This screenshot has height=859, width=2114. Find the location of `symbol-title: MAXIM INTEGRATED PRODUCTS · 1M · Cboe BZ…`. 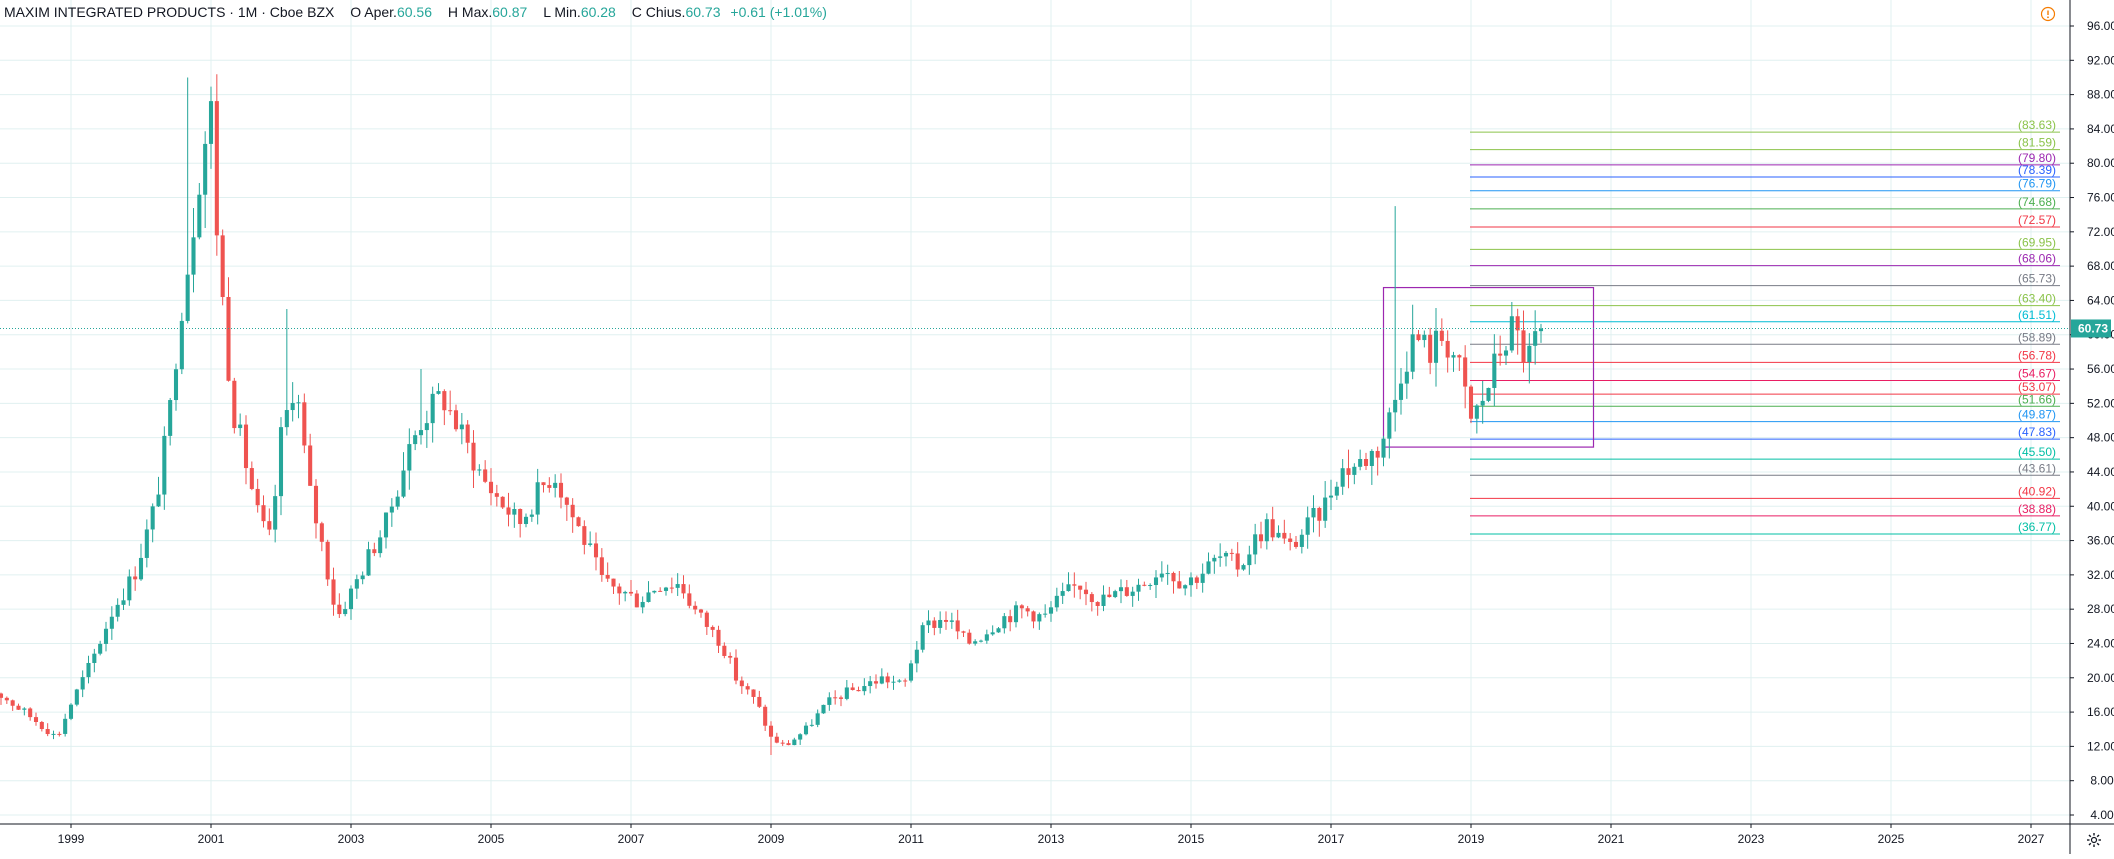

symbol-title: MAXIM INTEGRATED PRODUCTS · 1M · Cboe BZ… is located at coordinates (169, 12).